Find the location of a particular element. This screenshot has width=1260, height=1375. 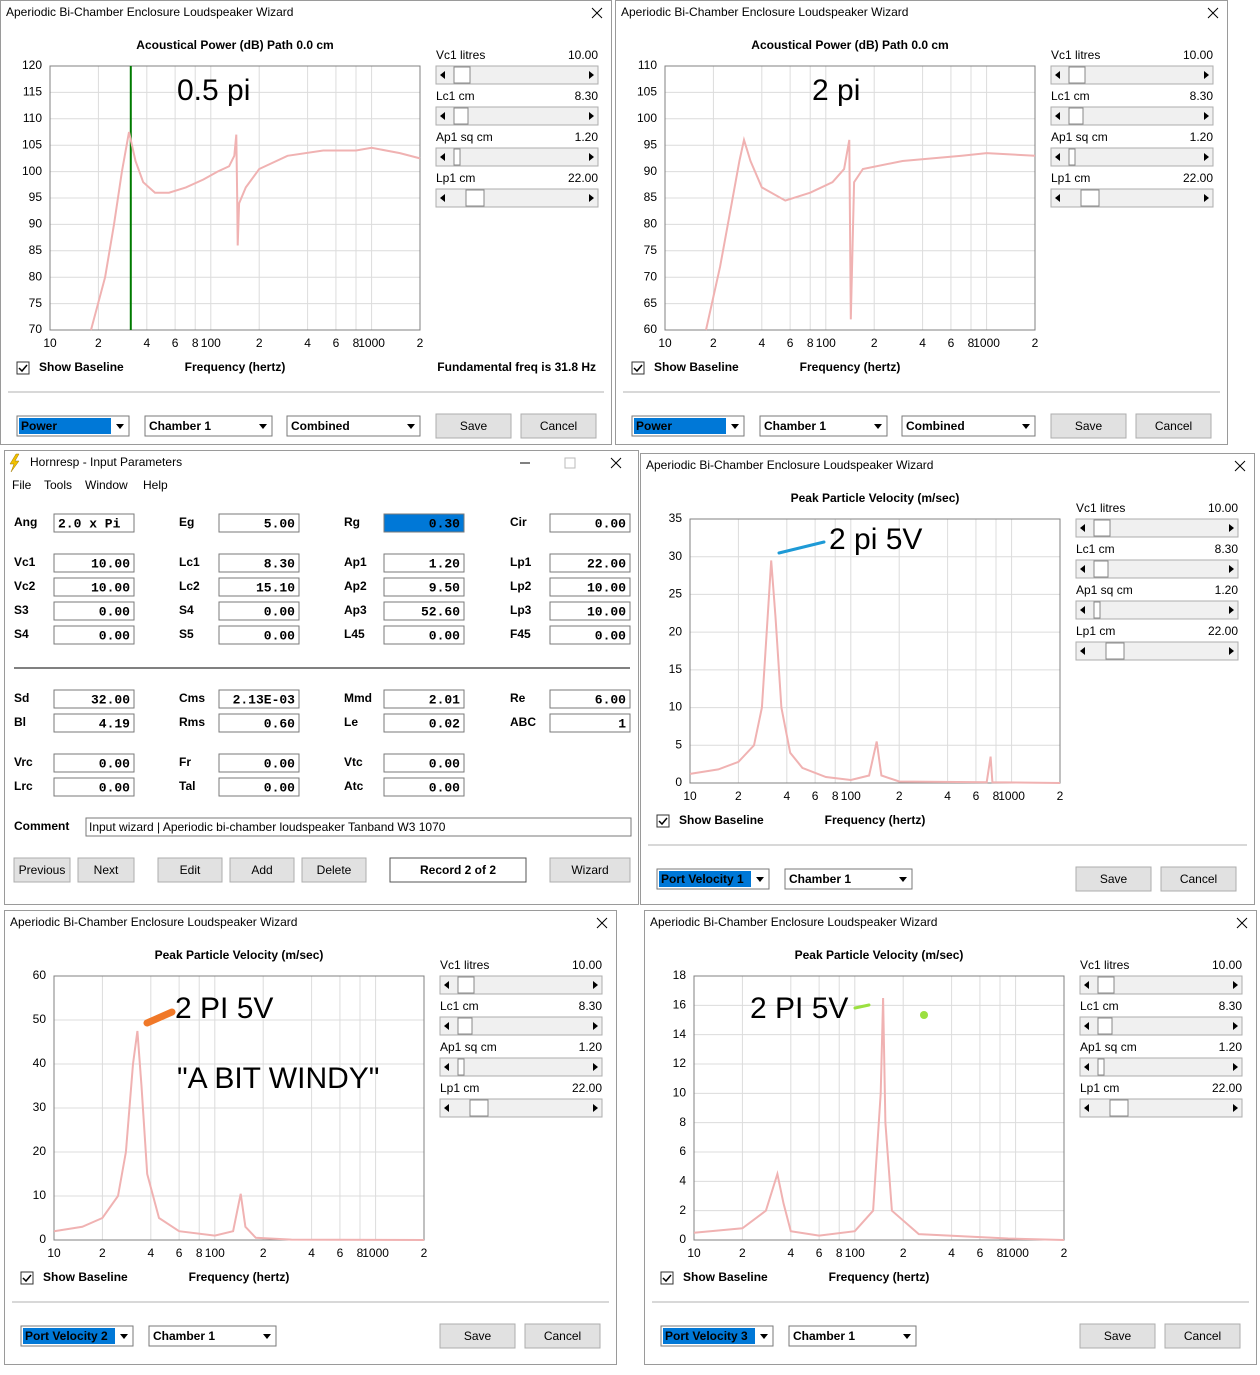

comment-box is located at coordinates (358, 827).